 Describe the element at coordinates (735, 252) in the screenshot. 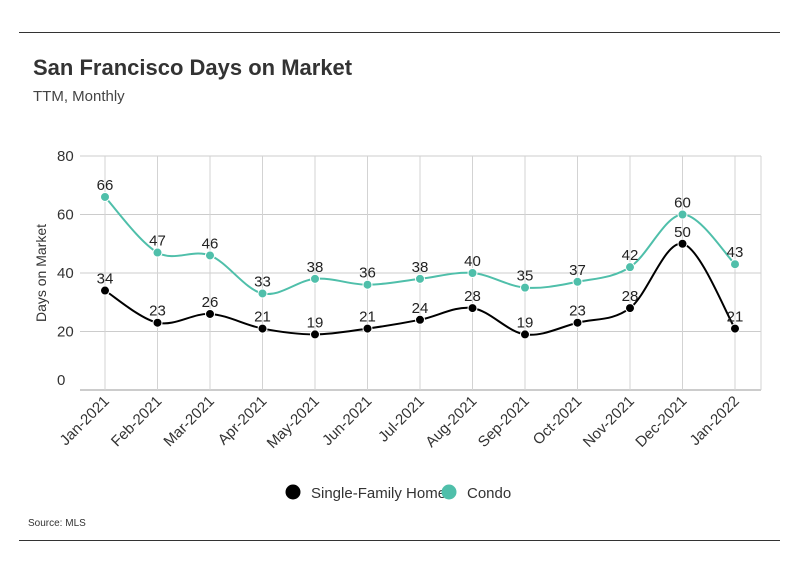

I see `data-label-condo: 43` at that location.